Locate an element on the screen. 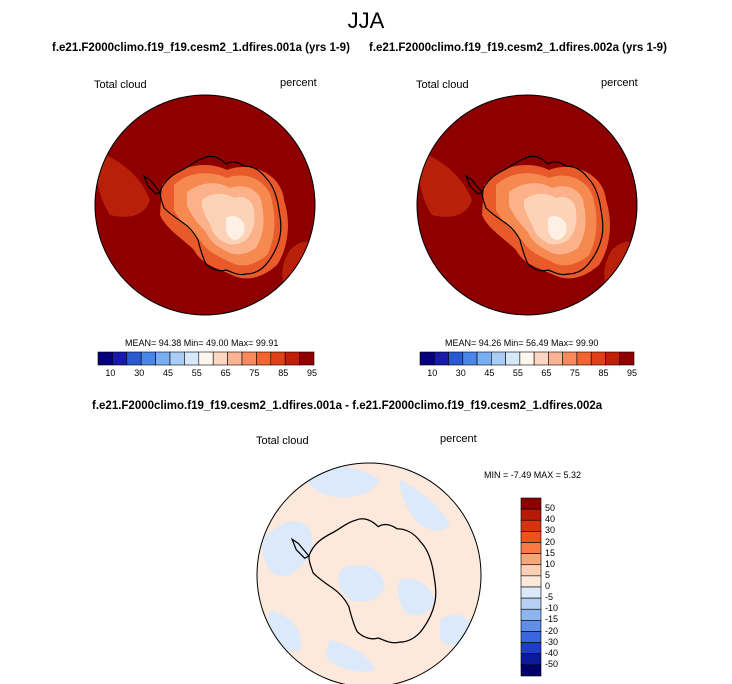 The height and width of the screenshot is (684, 732). panel2-colorbar-tick-label: 95 is located at coordinates (632, 373).